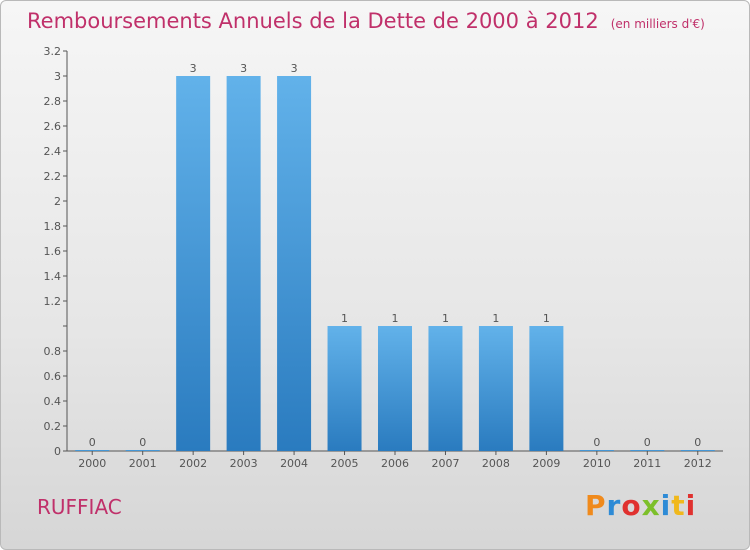  What do you see at coordinates (53, 401) in the screenshot?
I see `y-tick-label: 0.4` at bounding box center [53, 401].